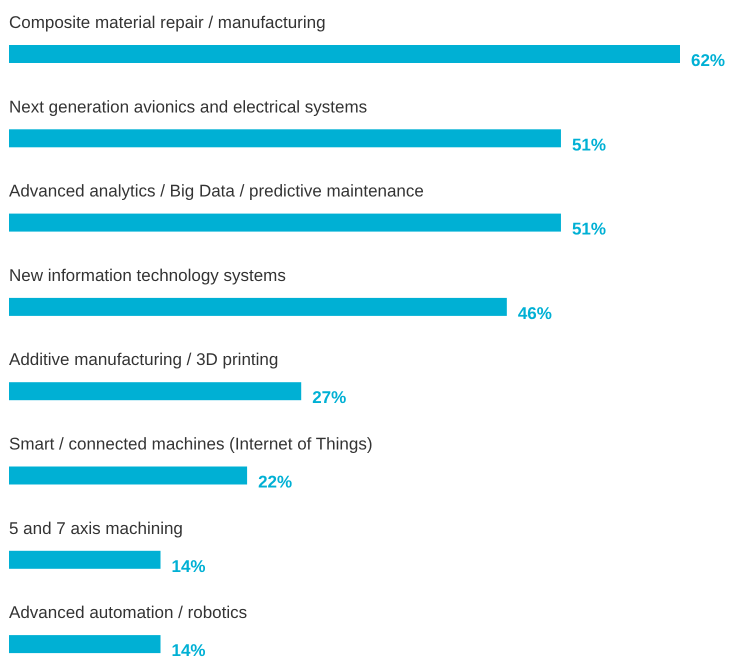 The width and height of the screenshot is (733, 664). I want to click on y-tick-label: Smart / connected machines (Internet of Things), so click(190, 444).